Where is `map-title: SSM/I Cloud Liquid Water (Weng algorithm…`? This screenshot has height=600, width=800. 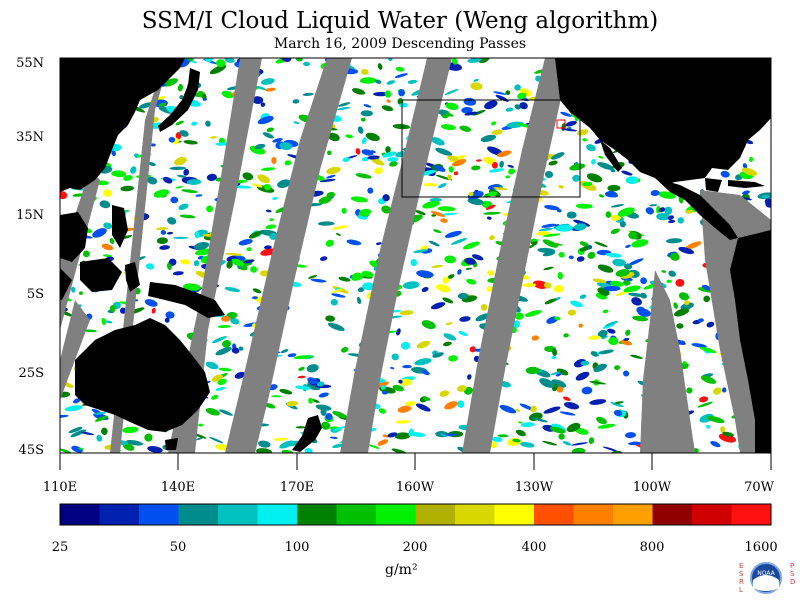 map-title: SSM/I Cloud Liquid Water (Weng algorithm… is located at coordinates (400, 21).